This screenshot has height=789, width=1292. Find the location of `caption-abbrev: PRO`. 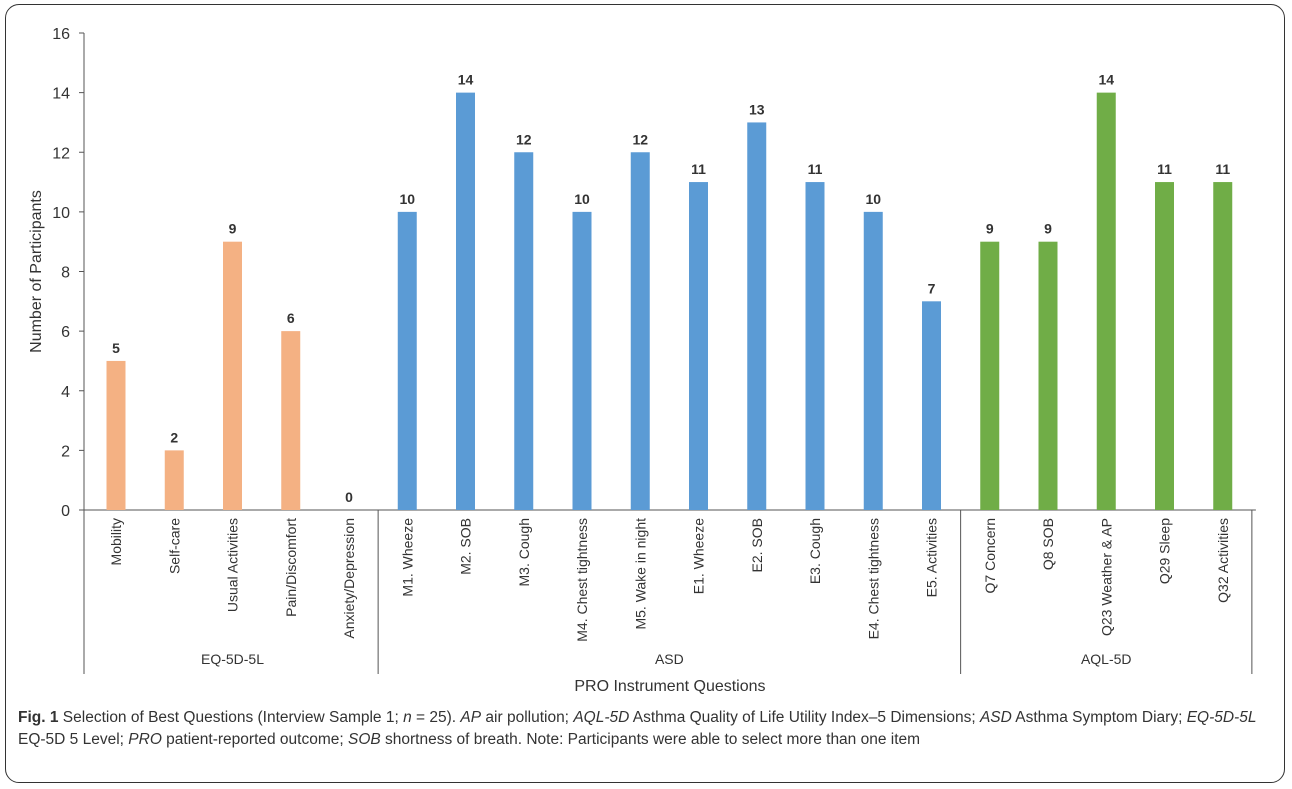

caption-abbrev: PRO is located at coordinates (145, 739).